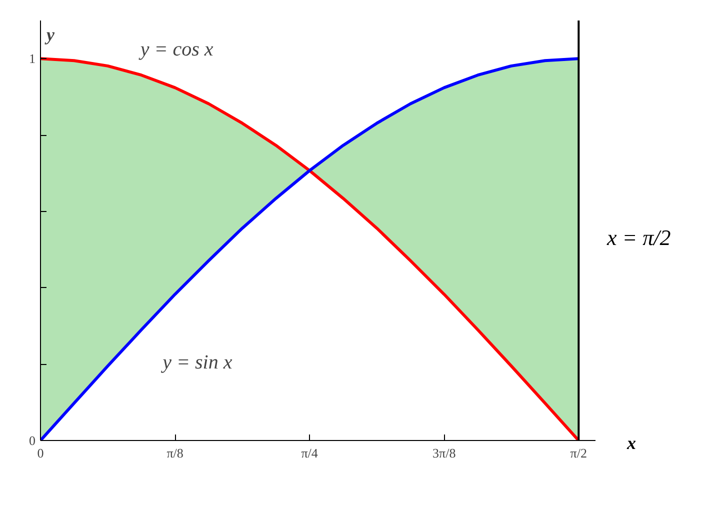  I want to click on y-tick-label: 1, so click(32, 58).